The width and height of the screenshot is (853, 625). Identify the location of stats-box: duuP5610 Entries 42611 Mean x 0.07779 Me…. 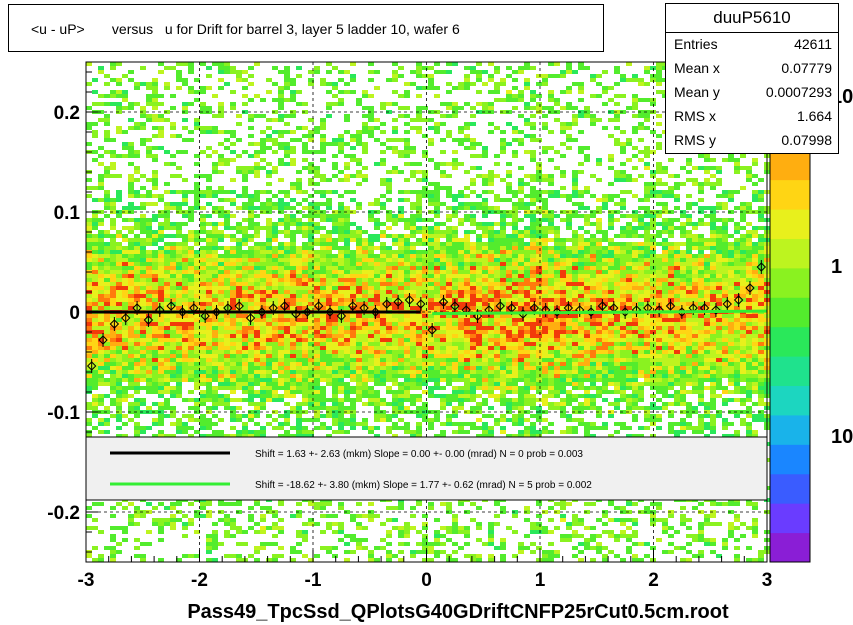
(752, 78).